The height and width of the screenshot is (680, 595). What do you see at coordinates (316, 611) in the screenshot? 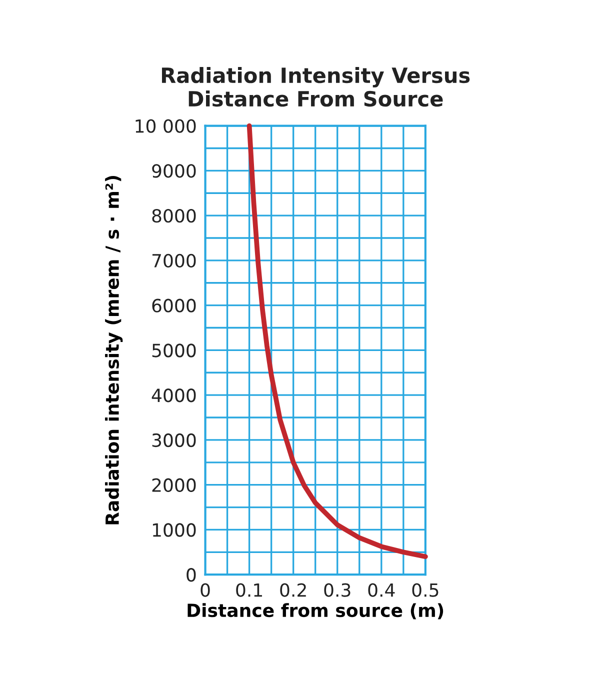
I see `x-axis-title: Distance from source (m)` at bounding box center [316, 611].